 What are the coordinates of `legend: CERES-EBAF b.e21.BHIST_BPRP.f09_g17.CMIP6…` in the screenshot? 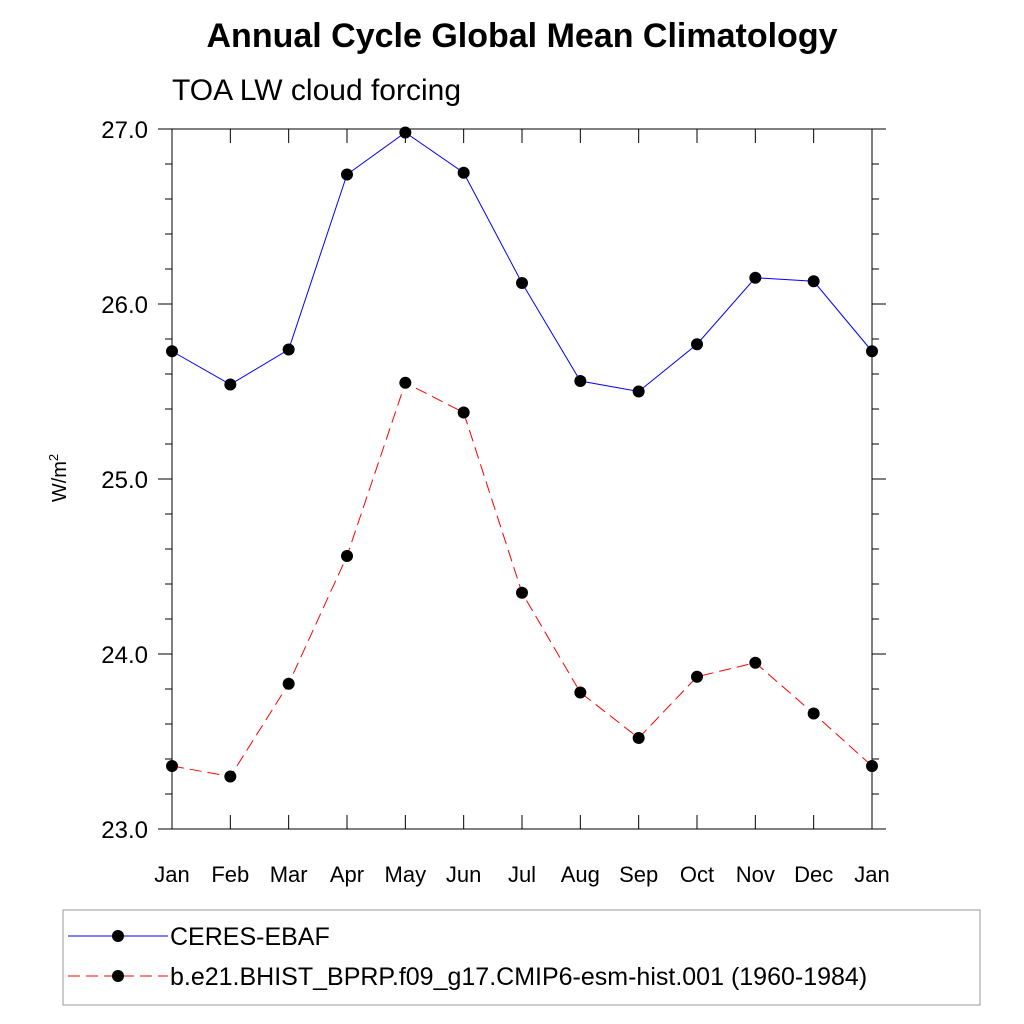 It's located at (467, 957).